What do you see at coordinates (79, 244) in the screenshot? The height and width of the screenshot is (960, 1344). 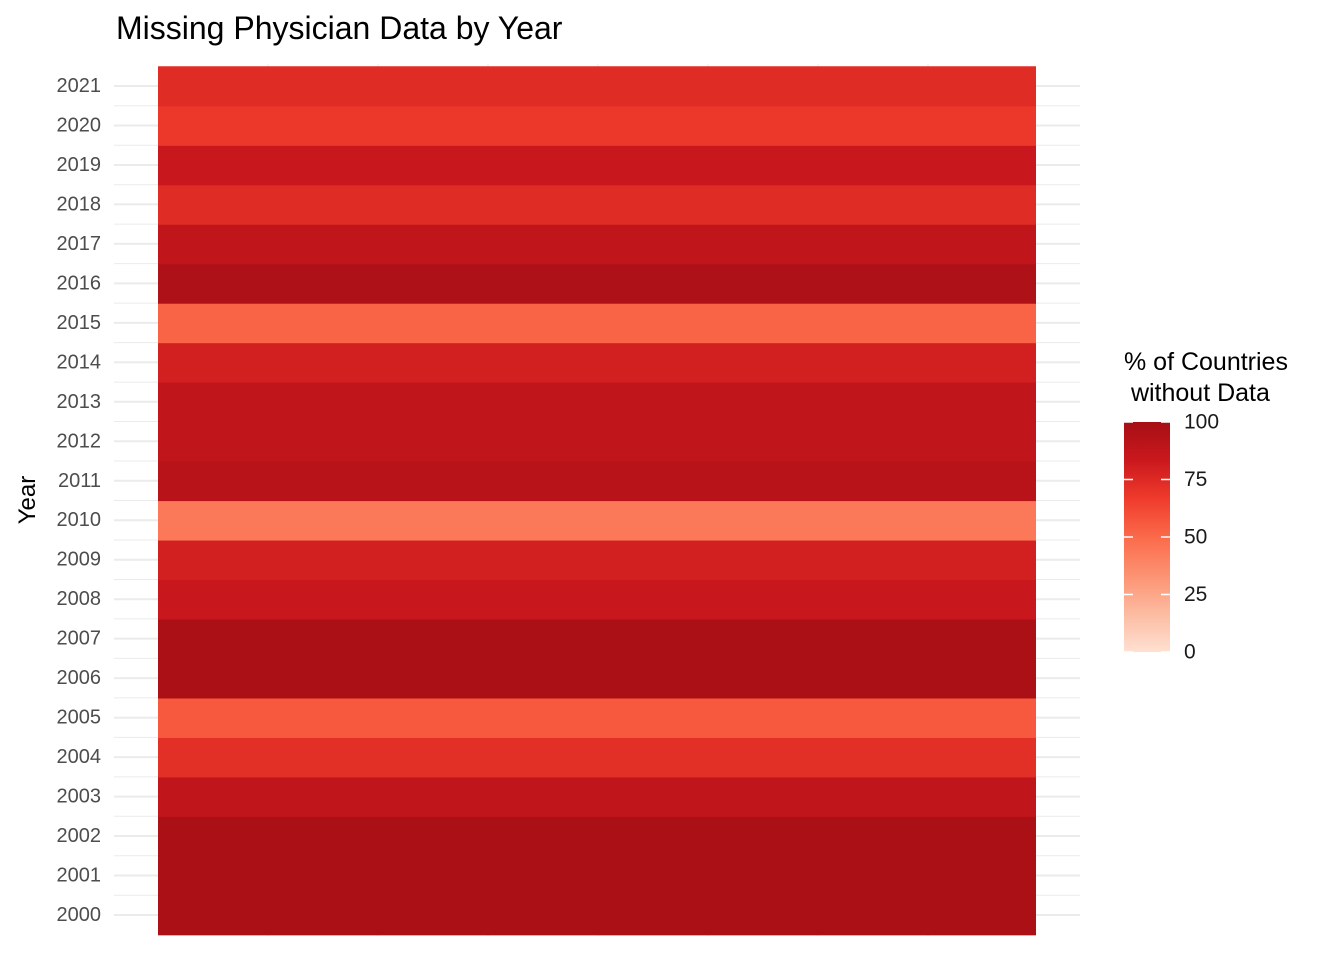 I see `y-tick-label: 2017` at bounding box center [79, 244].